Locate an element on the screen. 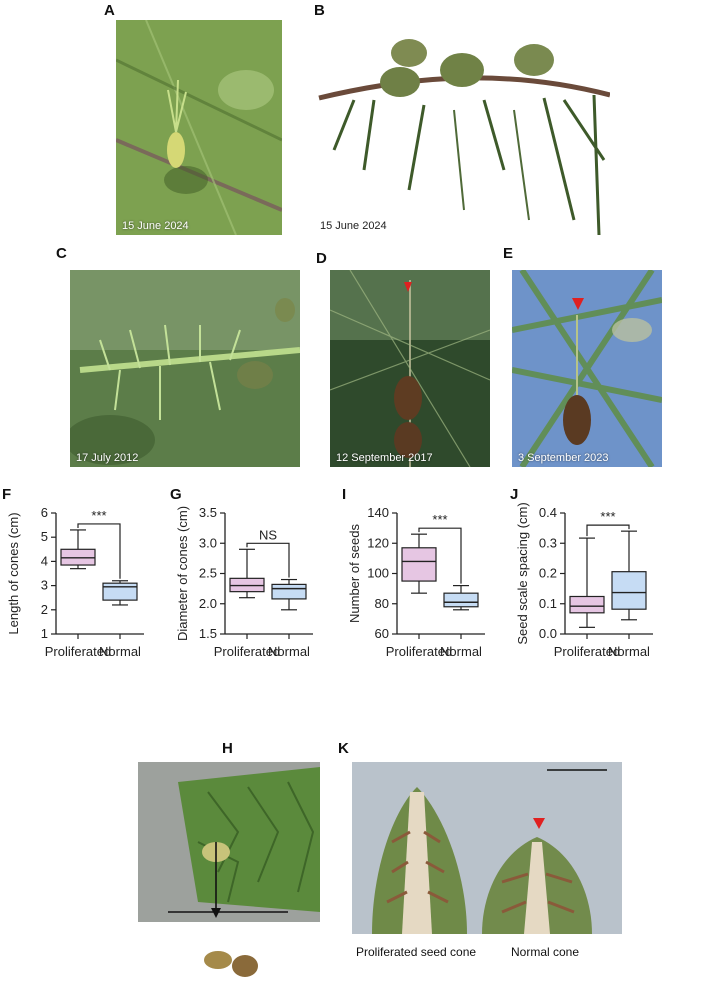 This screenshot has height=990, width=709. cone-cross-section-image is located at coordinates (487, 848).